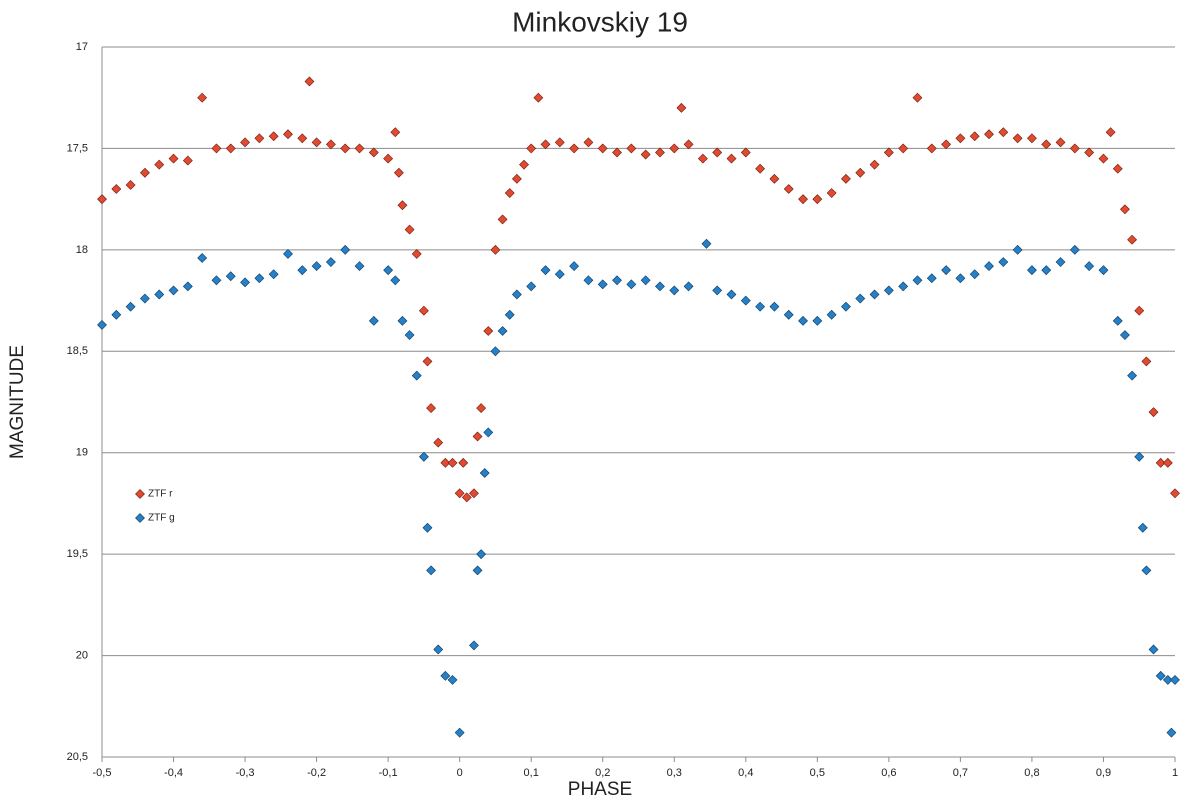 The width and height of the screenshot is (1200, 800). What do you see at coordinates (600, 789) in the screenshot?
I see `x-axis-label: PHASE` at bounding box center [600, 789].